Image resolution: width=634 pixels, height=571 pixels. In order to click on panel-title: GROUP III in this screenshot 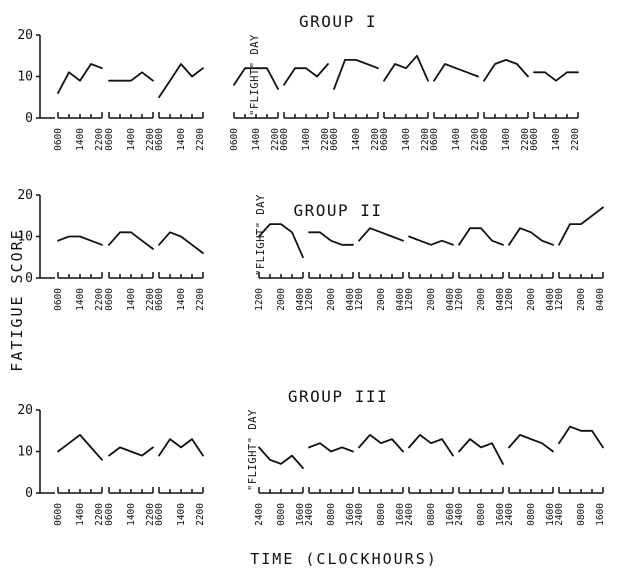, I will do `click(338, 396)`.